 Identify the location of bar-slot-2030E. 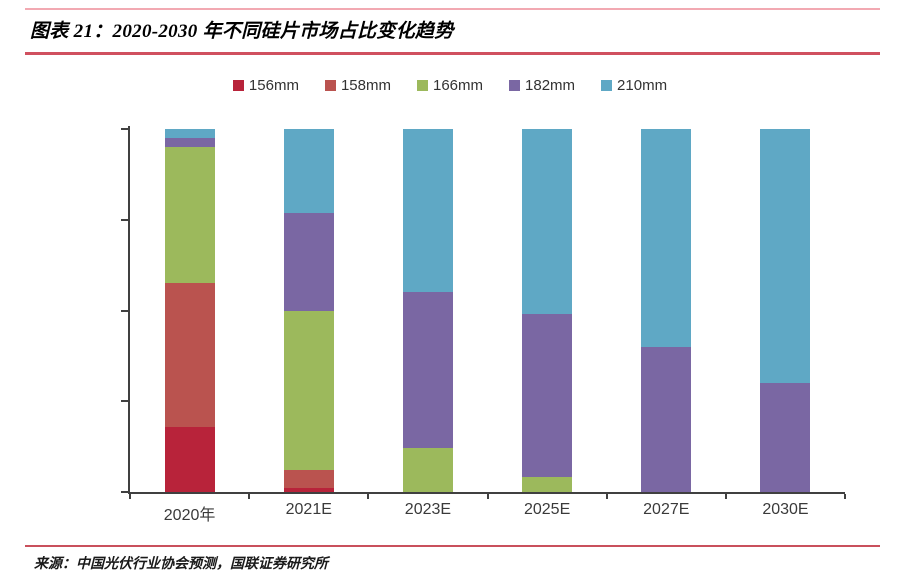
(785, 310).